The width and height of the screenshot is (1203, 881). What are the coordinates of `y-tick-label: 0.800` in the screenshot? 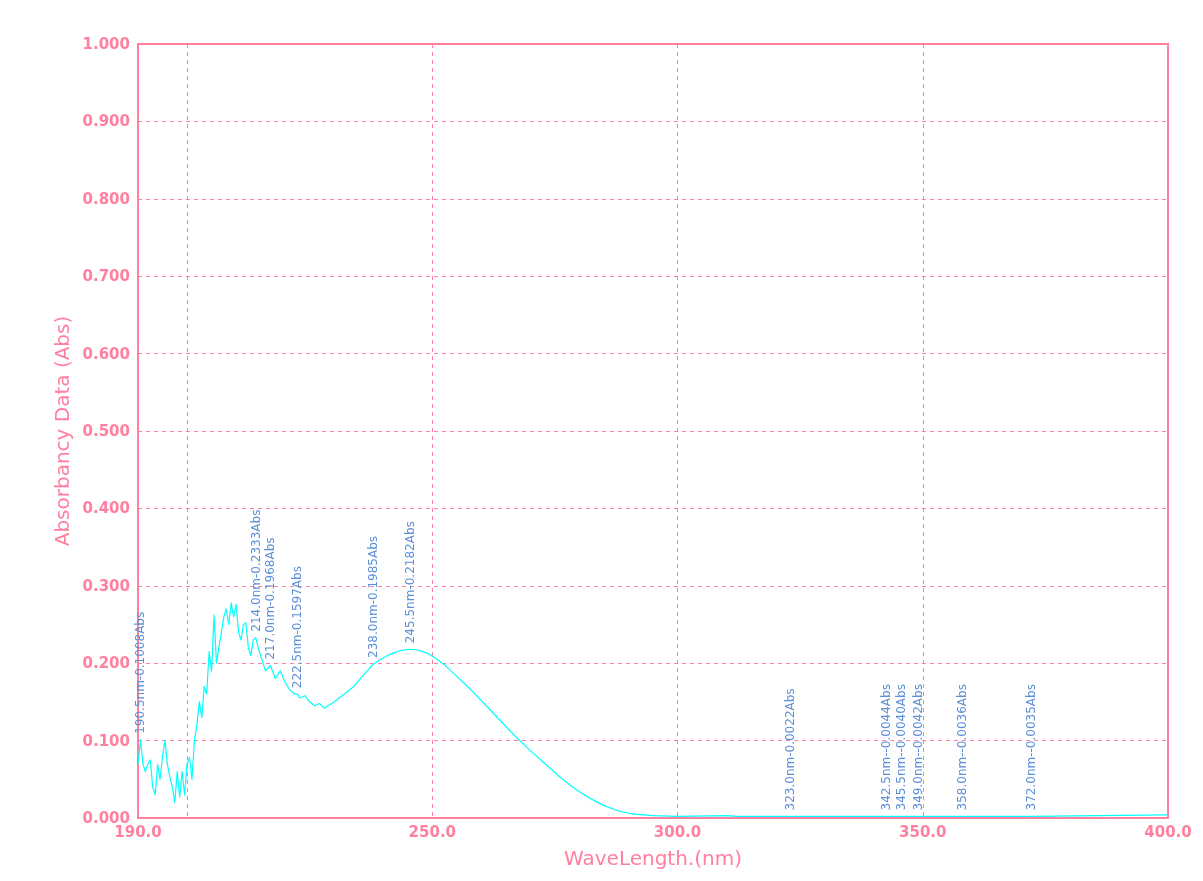 It's located at (106, 198).